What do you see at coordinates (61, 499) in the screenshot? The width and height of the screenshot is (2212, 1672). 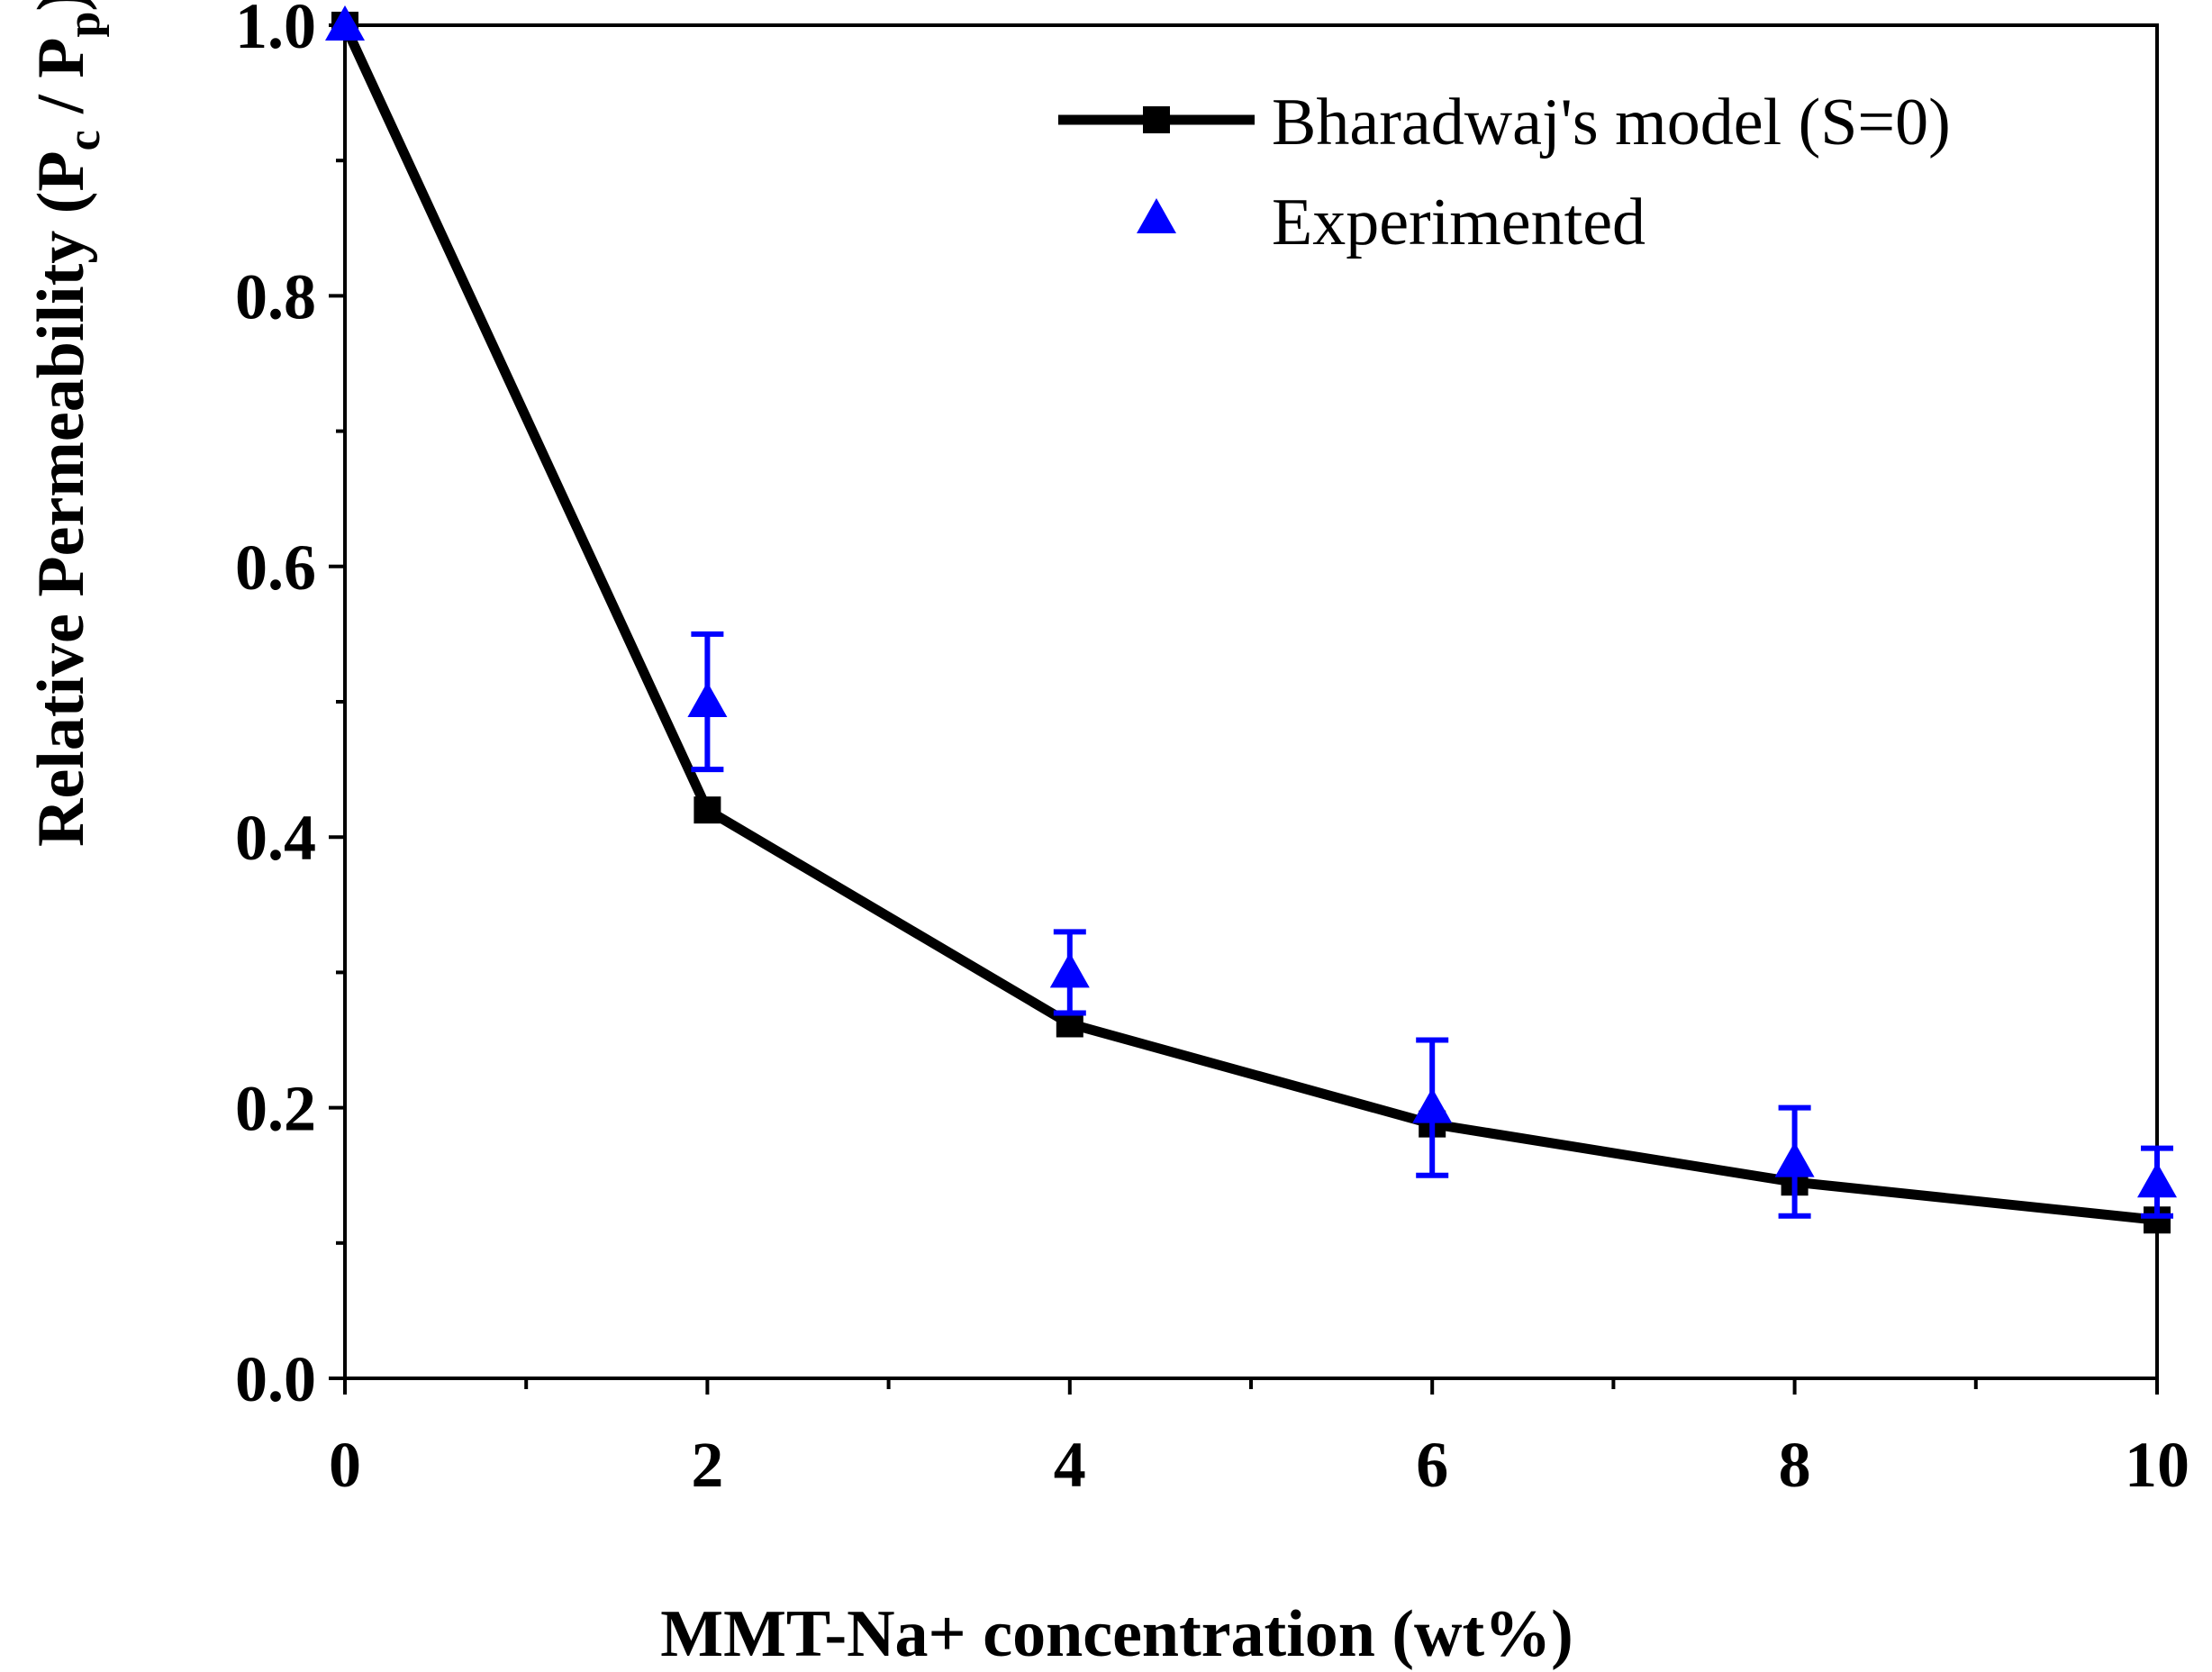 I see `y-axis-title-main: Relative Permeability (P` at bounding box center [61, 499].